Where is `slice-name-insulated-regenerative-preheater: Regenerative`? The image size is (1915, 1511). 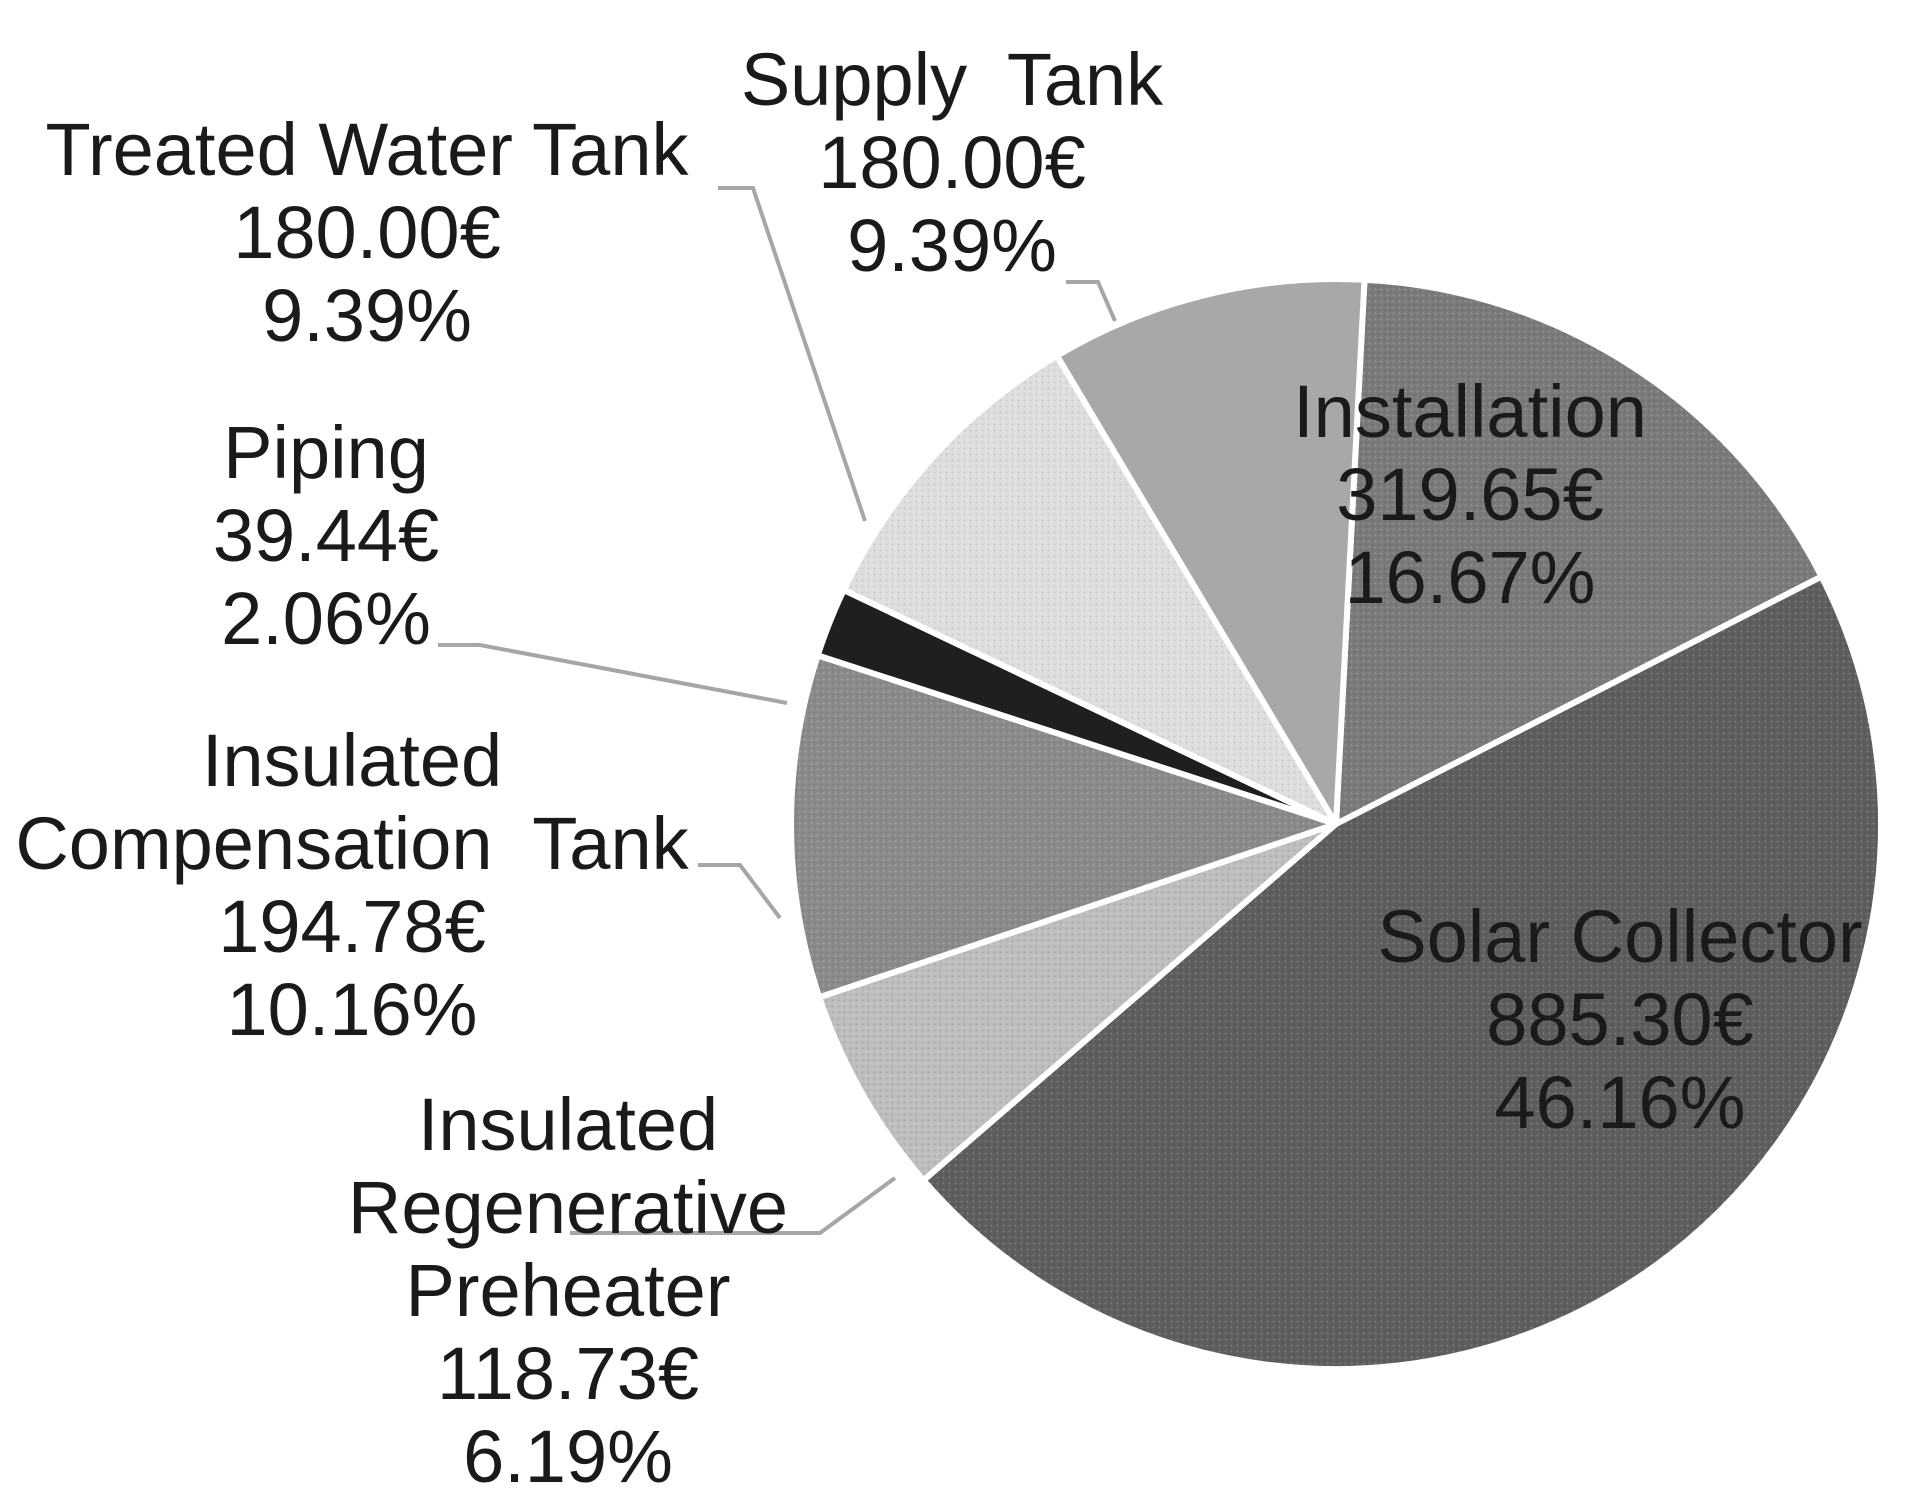 slice-name-insulated-regenerative-preheater: Regenerative is located at coordinates (568, 1207).